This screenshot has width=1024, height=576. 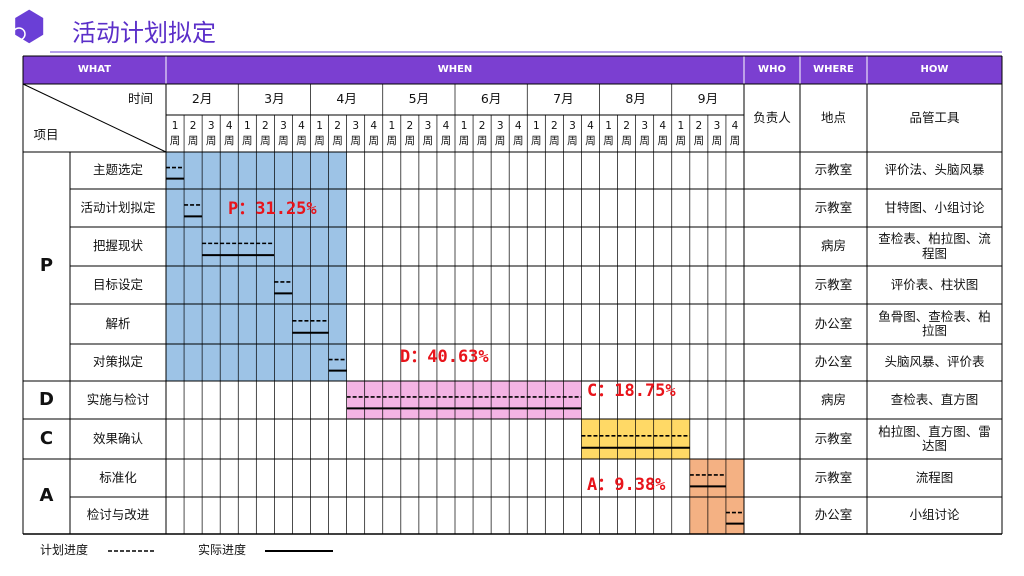 What do you see at coordinates (934, 207) in the screenshot?
I see `task-tools: 甘特图、小组讨论` at bounding box center [934, 207].